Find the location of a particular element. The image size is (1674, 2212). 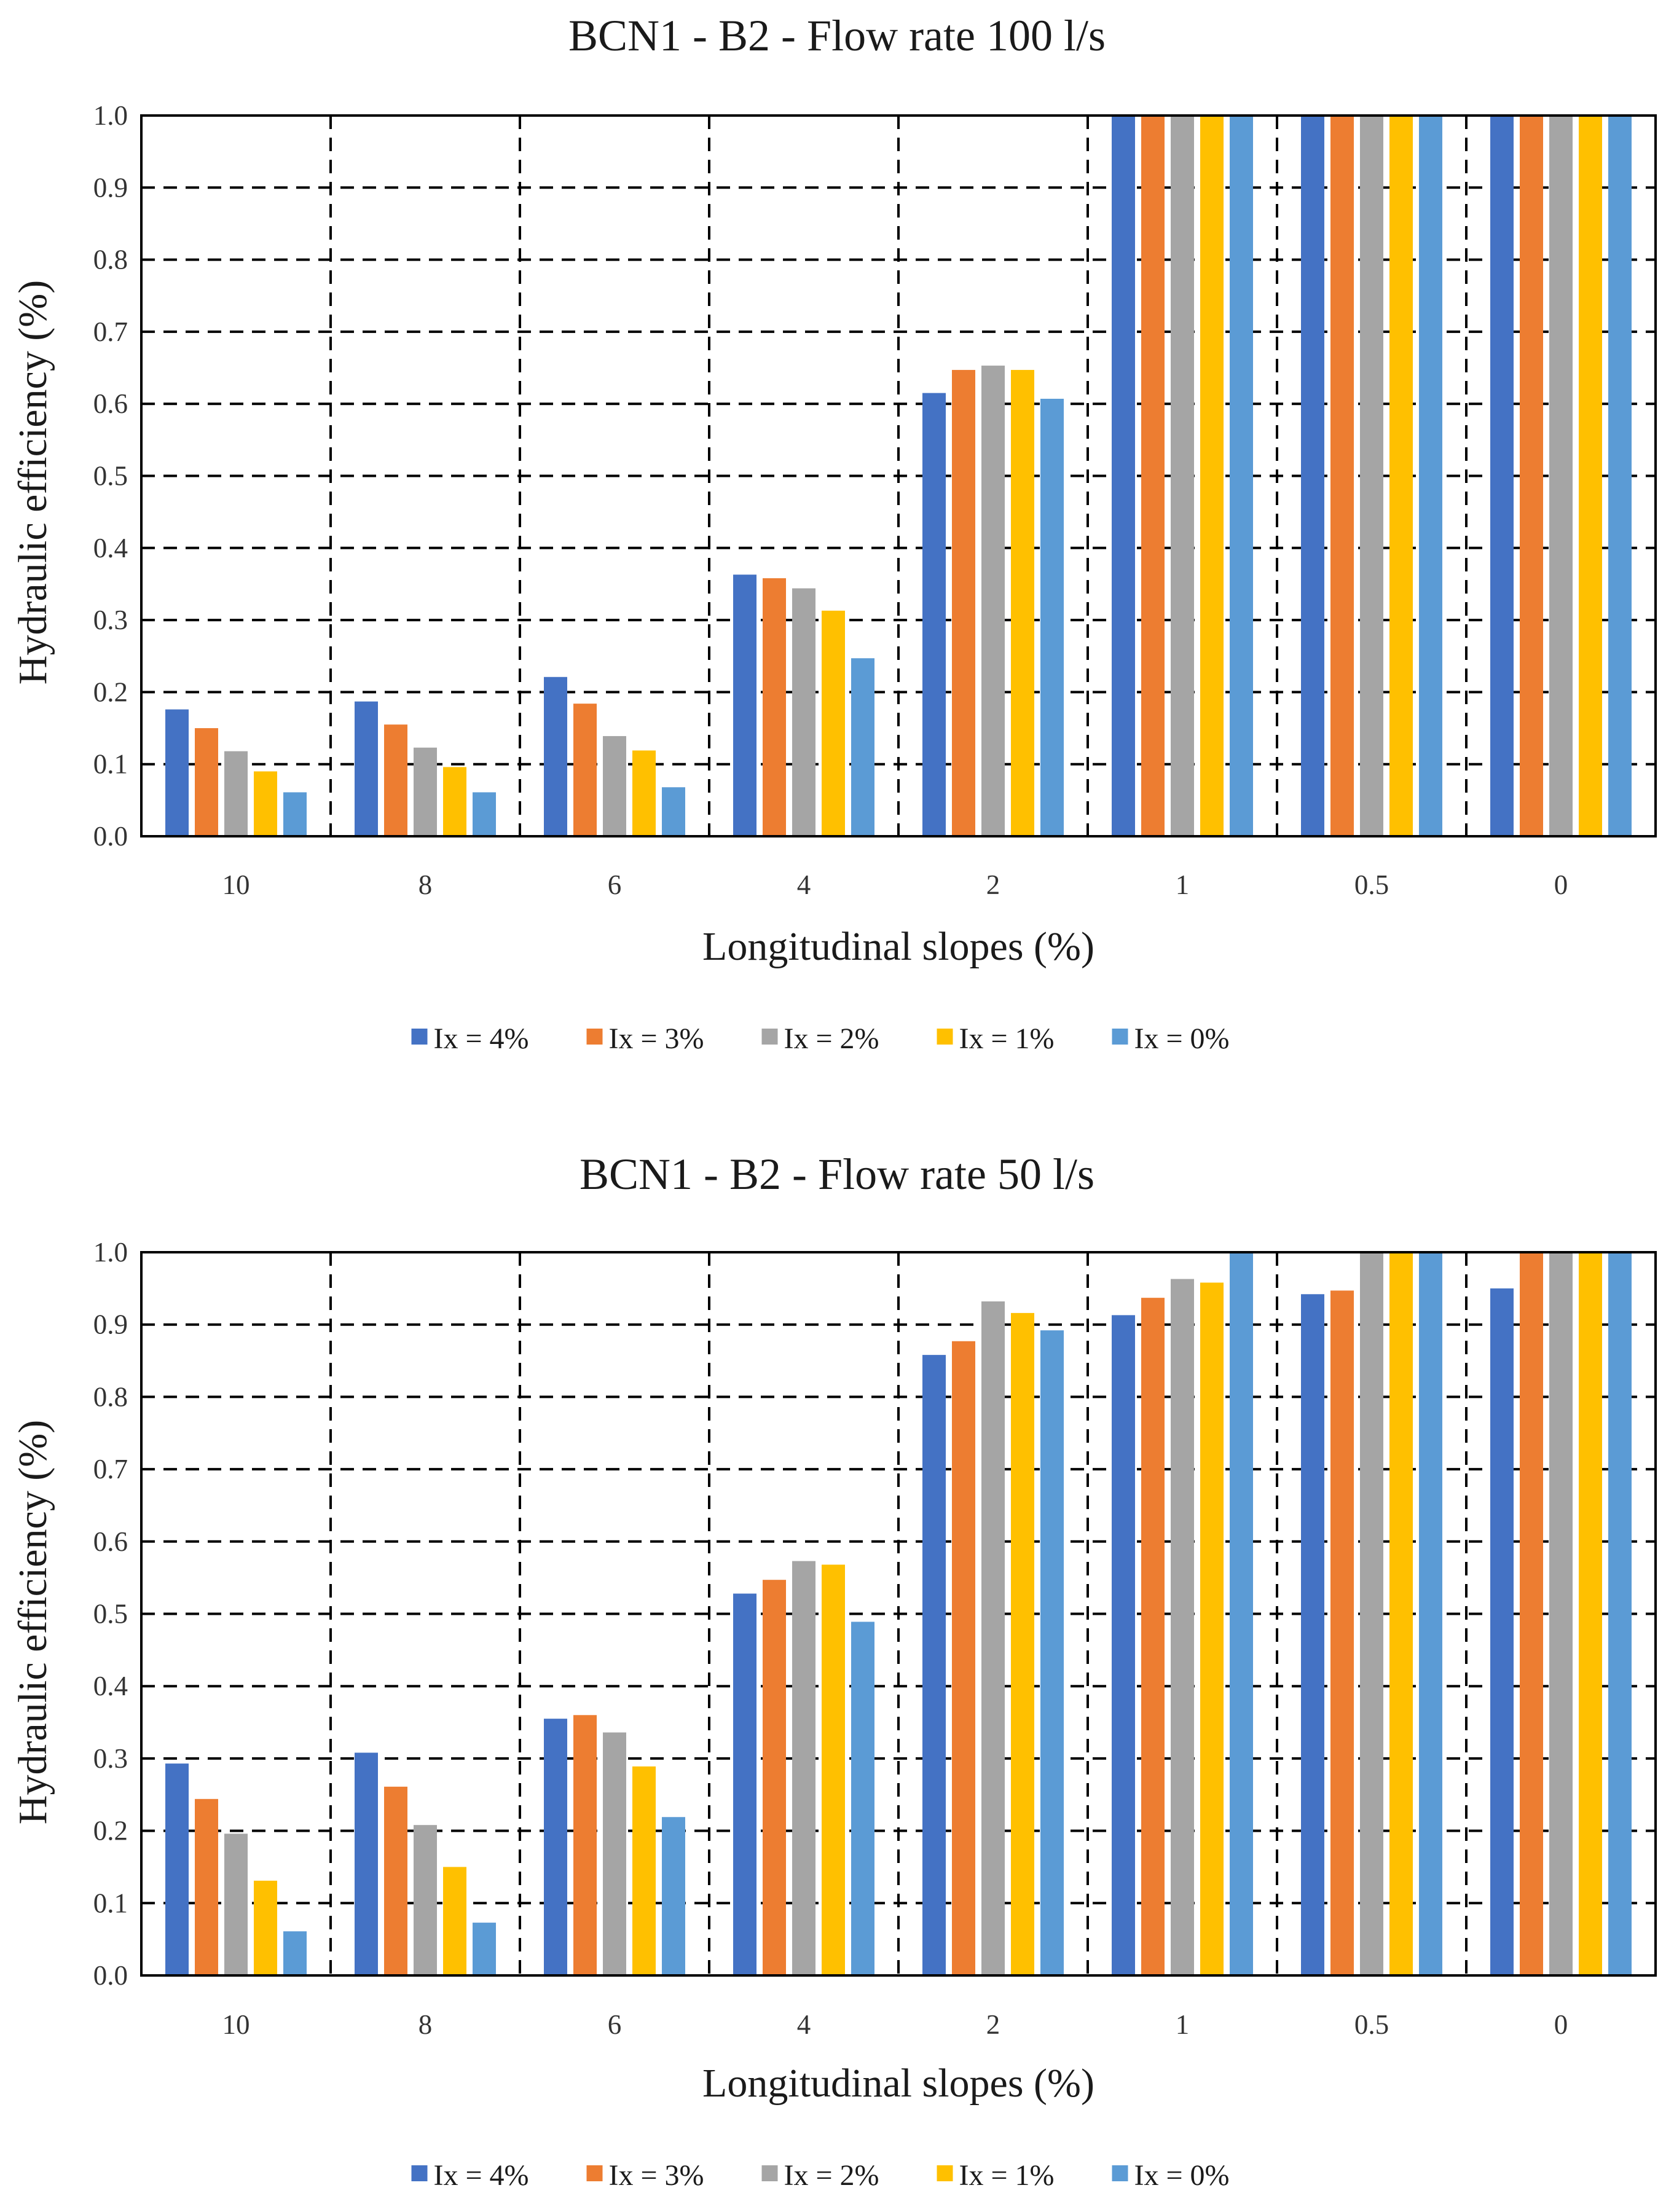

x-tick-label: 6 is located at coordinates (615, 884).